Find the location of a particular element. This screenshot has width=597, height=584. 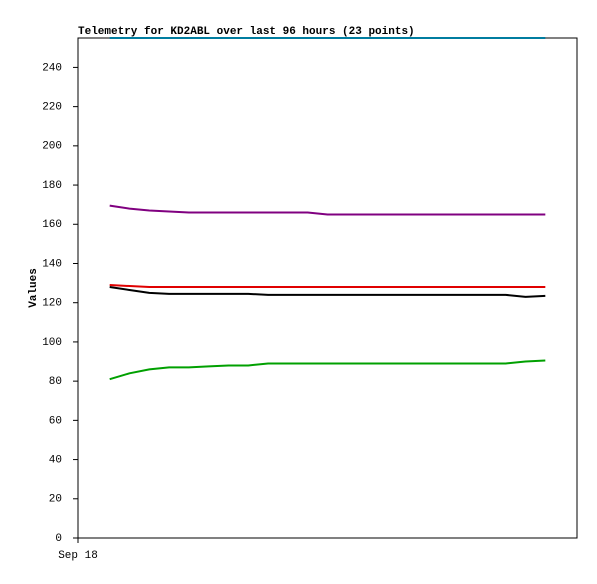

y-tick-label: 100 is located at coordinates (52, 343).